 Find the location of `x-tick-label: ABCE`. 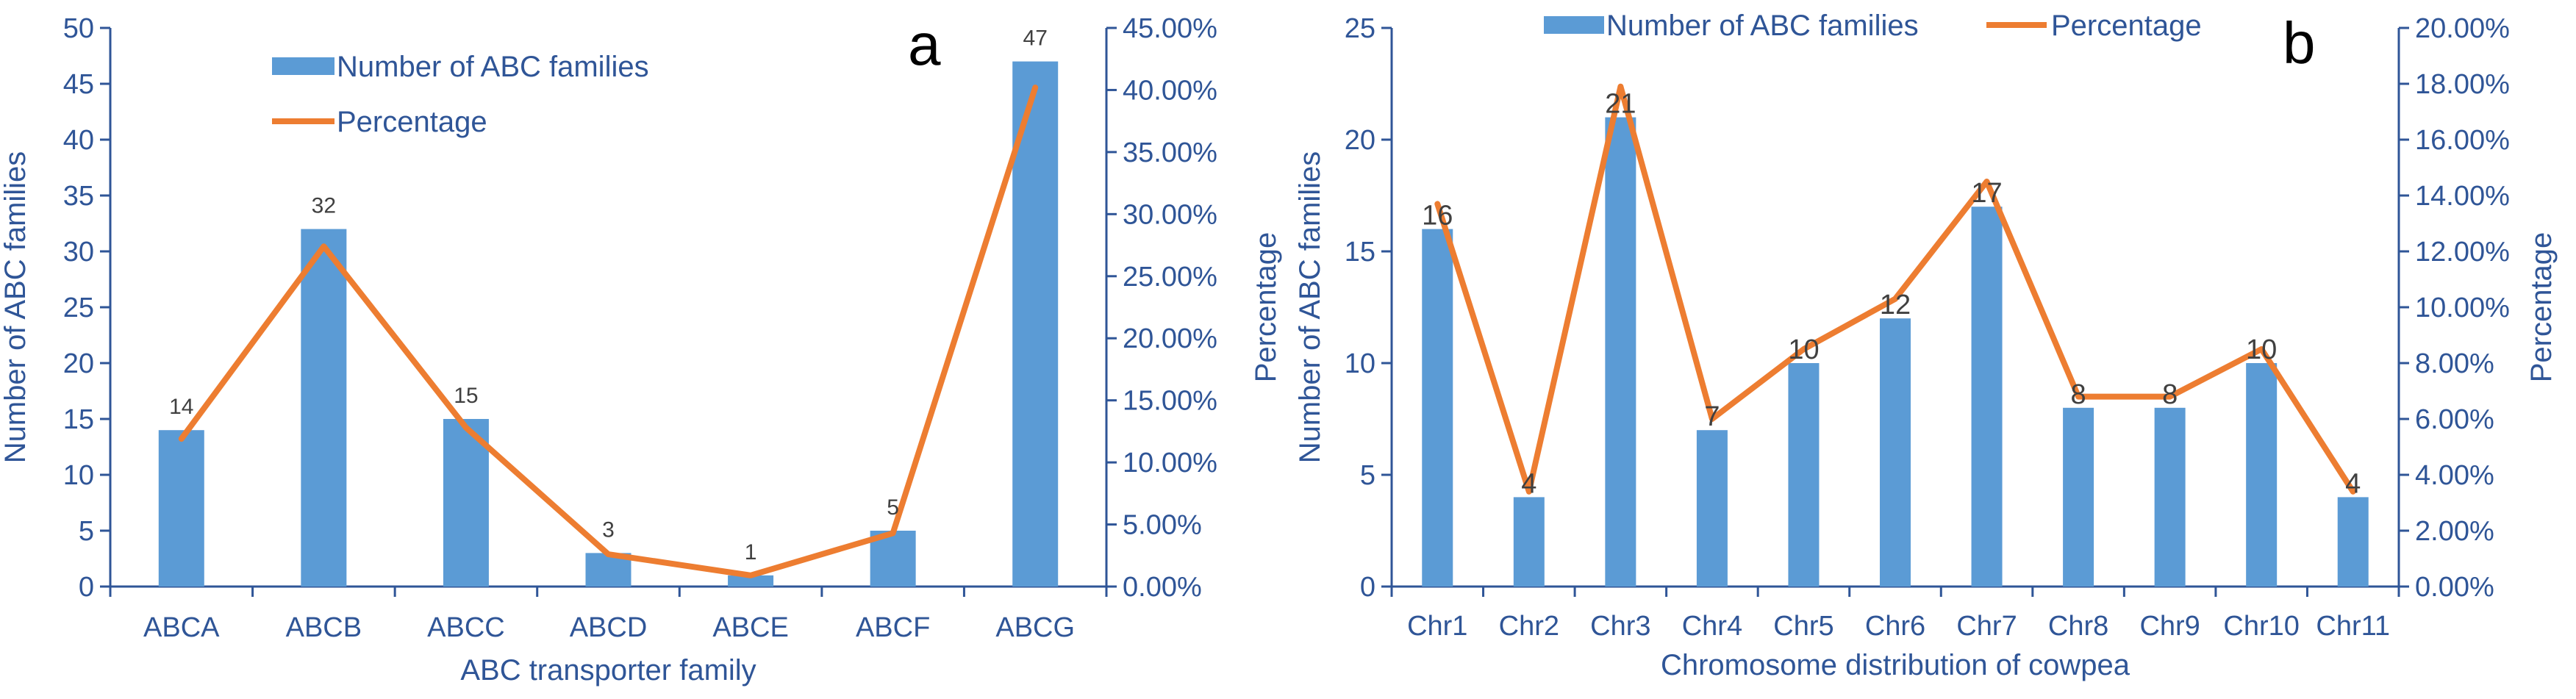

x-tick-label: ABCE is located at coordinates (750, 627).